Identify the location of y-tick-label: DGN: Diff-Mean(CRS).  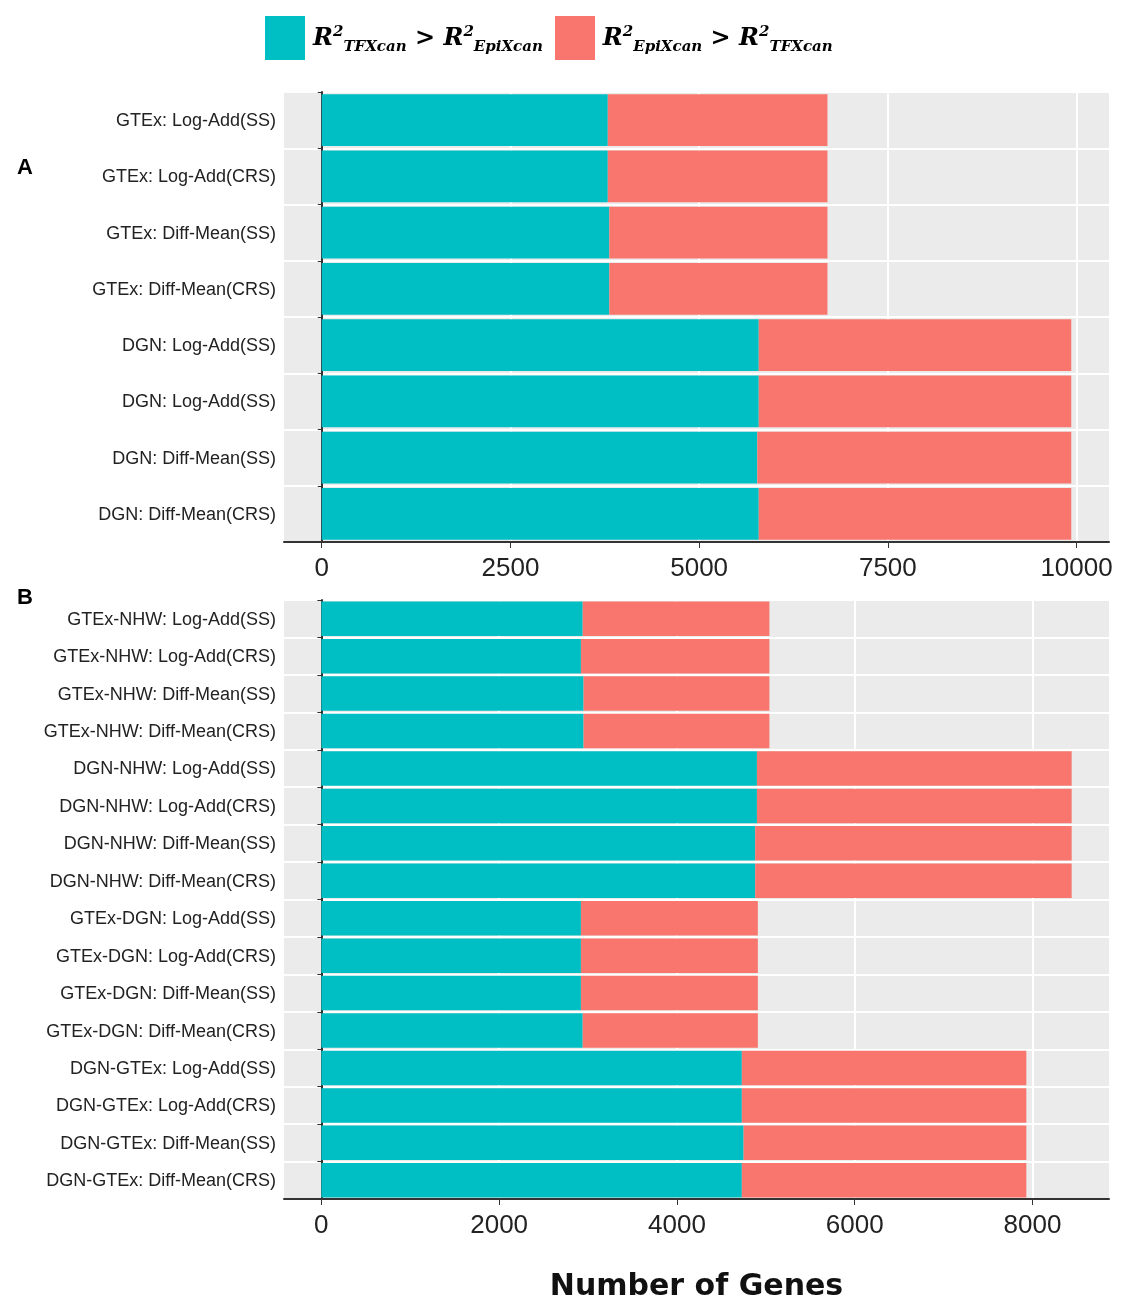
(187, 513).